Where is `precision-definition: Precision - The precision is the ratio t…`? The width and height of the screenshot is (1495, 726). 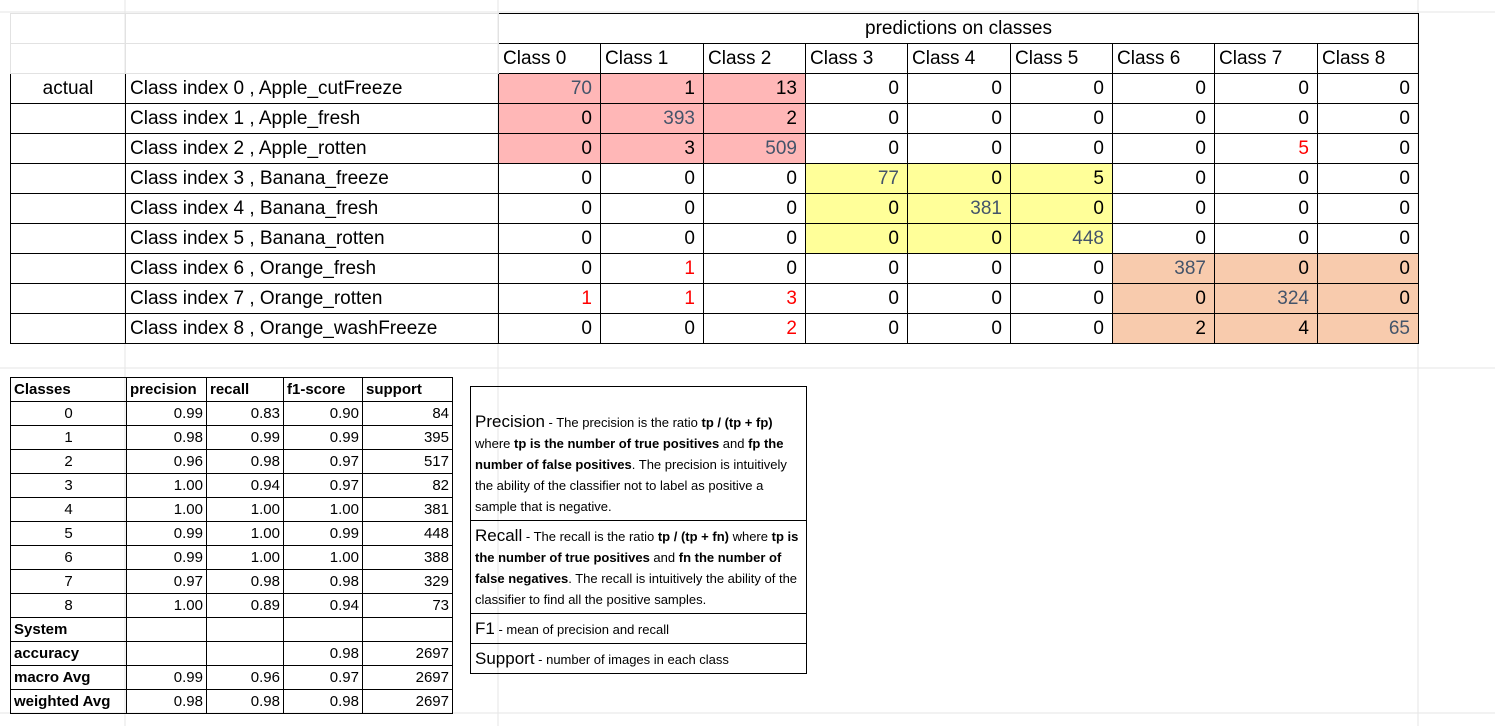
precision-definition: Precision - The precision is the ratio t… is located at coordinates (638, 454).